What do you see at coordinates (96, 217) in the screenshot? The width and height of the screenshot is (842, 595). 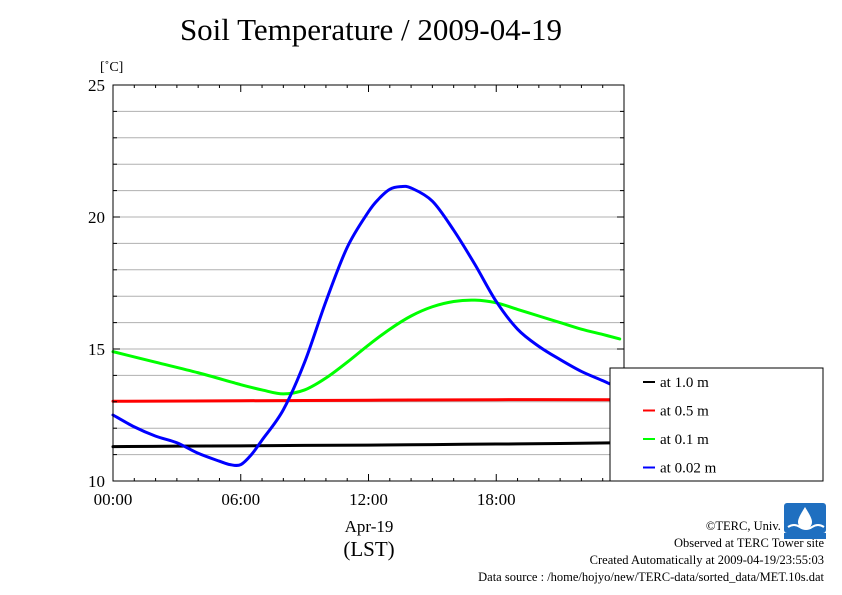 I see `y-tick-label: 20` at bounding box center [96, 217].